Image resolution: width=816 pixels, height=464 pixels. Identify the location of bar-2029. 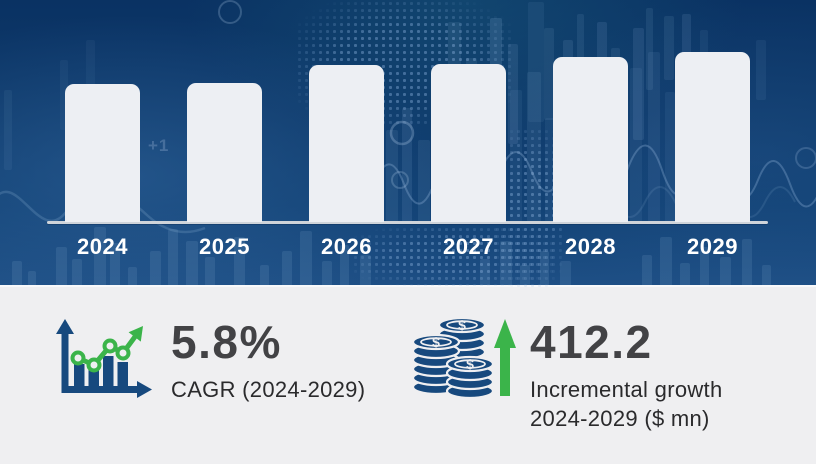
(712, 137).